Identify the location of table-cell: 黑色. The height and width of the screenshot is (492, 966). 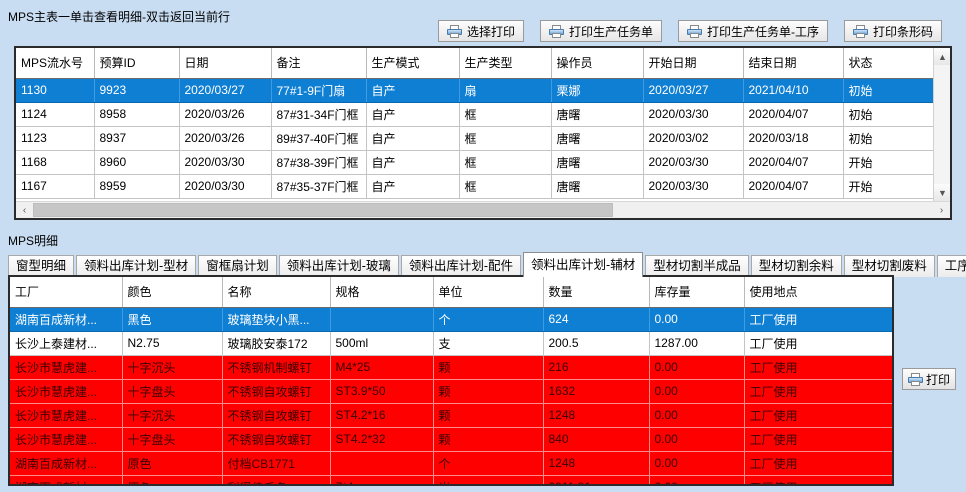
(172, 319).